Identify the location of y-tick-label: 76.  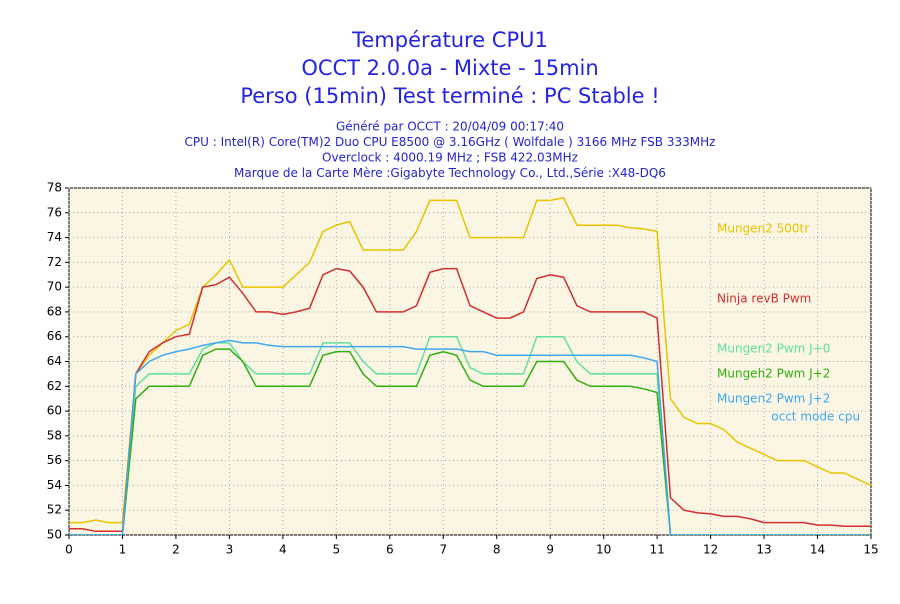
(54, 212).